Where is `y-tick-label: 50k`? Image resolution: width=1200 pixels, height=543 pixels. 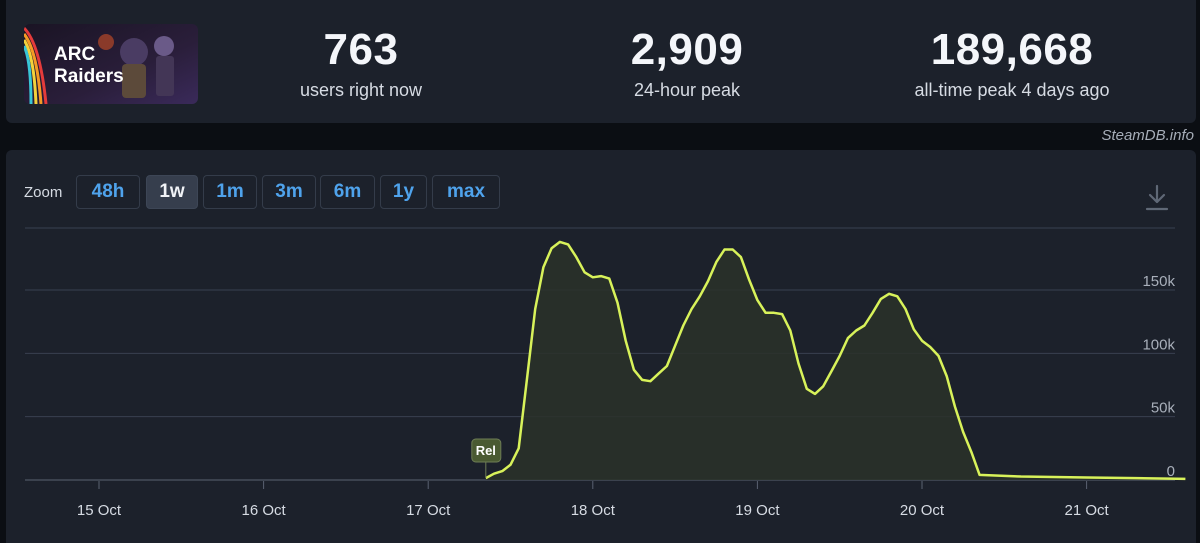 y-tick-label: 50k is located at coordinates (1163, 408).